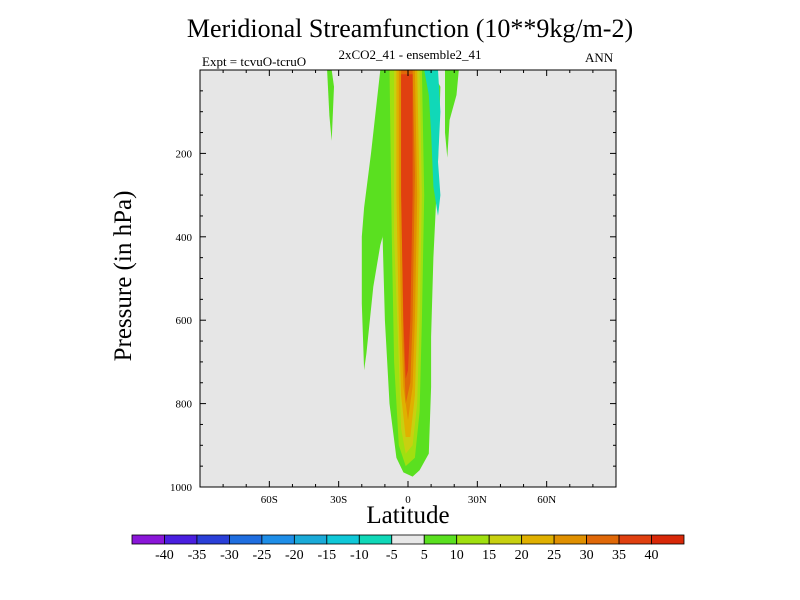 Image resolution: width=800 pixels, height=600 pixels. Describe the element at coordinates (392, 555) in the screenshot. I see `colorbar-label: -5` at that location.